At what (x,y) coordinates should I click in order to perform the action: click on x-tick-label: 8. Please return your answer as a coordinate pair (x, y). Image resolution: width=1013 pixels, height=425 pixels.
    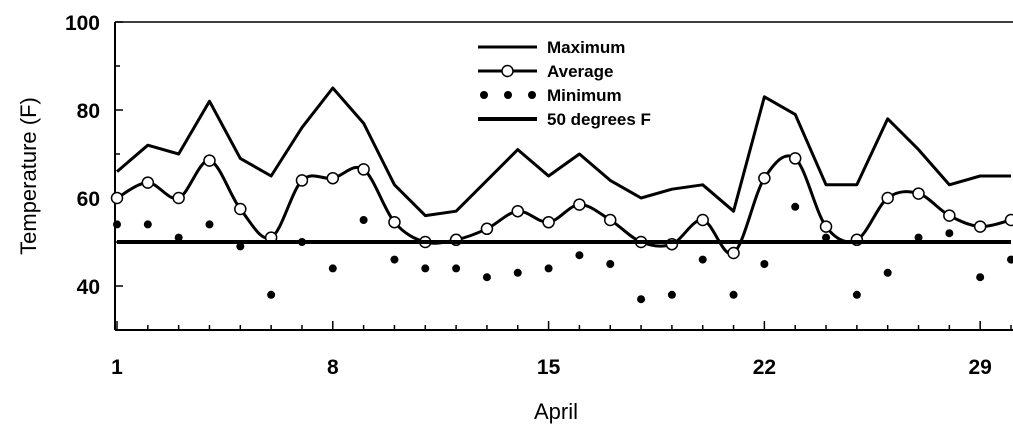
    Looking at the image, I should click on (333, 367).